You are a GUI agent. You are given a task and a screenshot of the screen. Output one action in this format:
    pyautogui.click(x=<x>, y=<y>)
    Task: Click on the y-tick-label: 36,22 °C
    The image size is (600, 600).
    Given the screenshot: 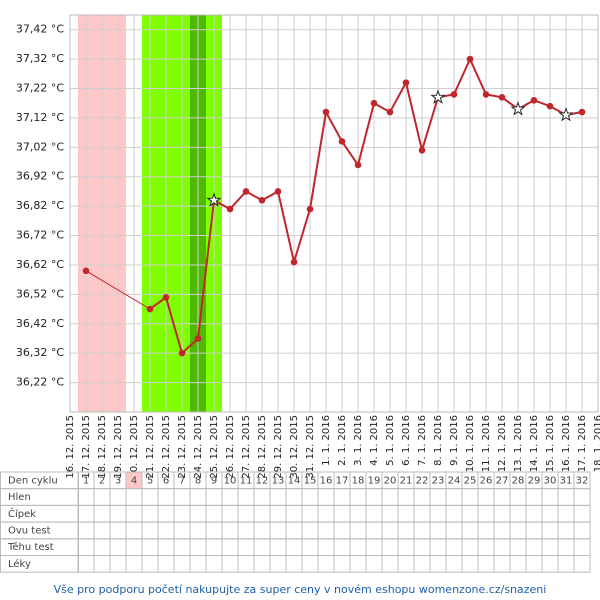 What is the action you would take?
    pyautogui.click(x=40, y=382)
    